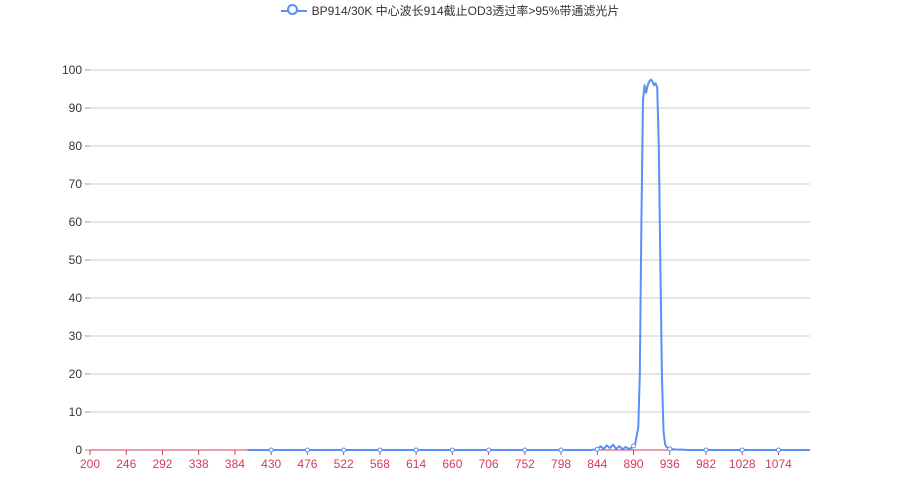 The image size is (900, 500). What do you see at coordinates (90, 464) in the screenshot?
I see `x-tick-label: 200` at bounding box center [90, 464].